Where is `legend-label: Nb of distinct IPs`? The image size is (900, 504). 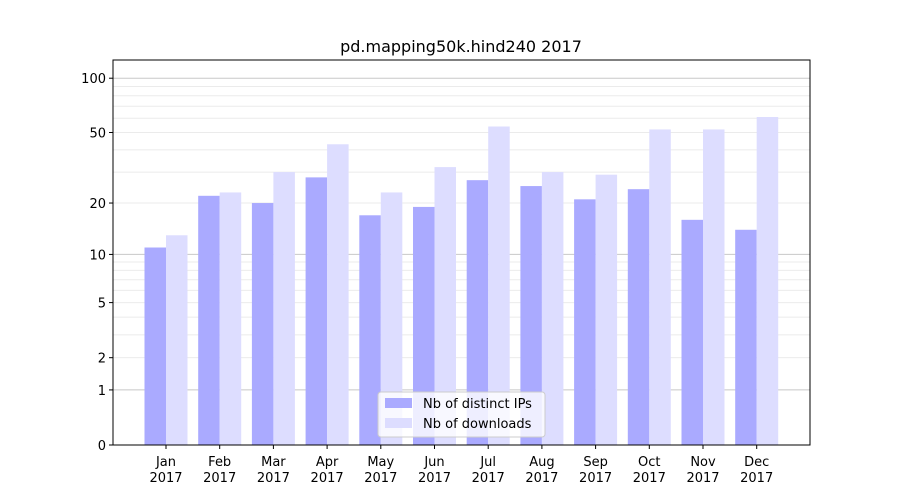
legend-label: Nb of distinct IPs is located at coordinates (477, 404).